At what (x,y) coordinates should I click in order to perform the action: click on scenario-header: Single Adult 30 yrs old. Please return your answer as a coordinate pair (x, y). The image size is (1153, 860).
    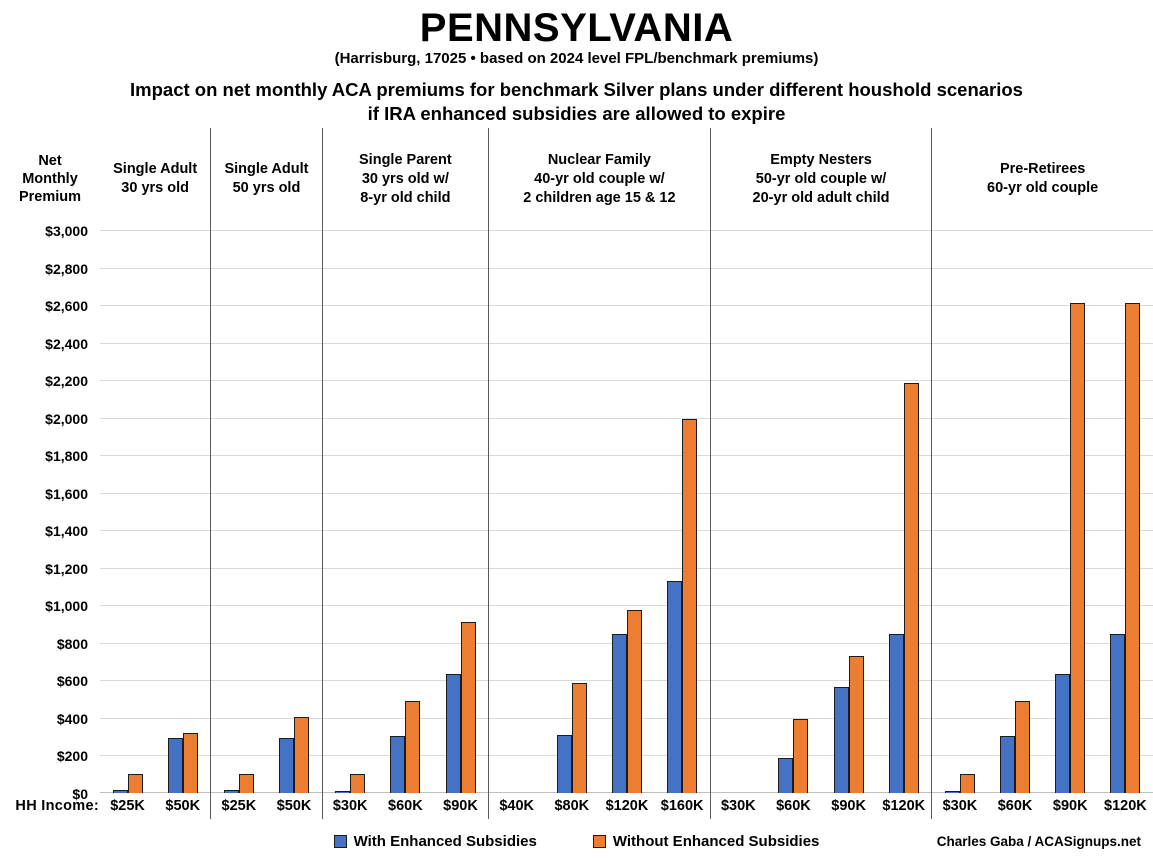
    Looking at the image, I should click on (155, 179).